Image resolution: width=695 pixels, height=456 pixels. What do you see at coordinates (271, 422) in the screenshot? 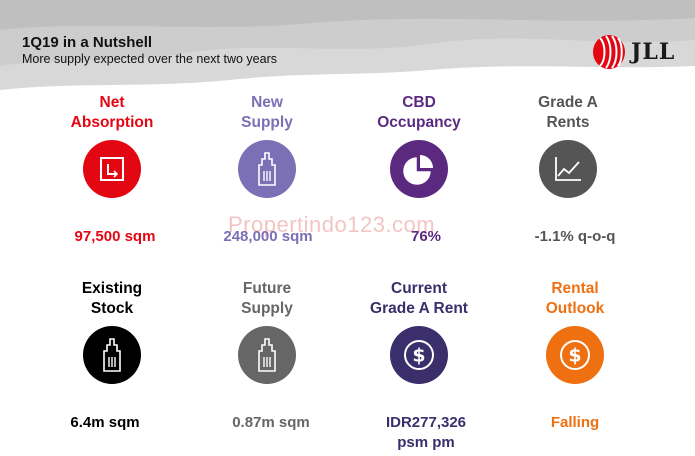
I see `tile-value-future-supply: 0.87m sqm` at bounding box center [271, 422].